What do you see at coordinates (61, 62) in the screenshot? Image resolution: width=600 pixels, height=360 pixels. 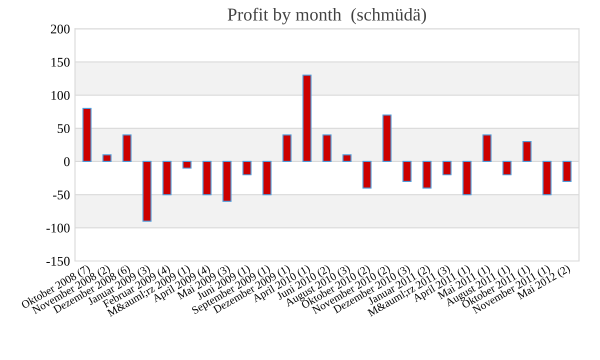 I see `y-tick-label: 150` at bounding box center [61, 62].